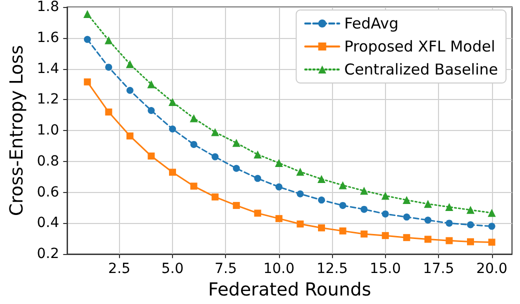 This screenshot has height=304, width=520. What do you see at coordinates (438, 269) in the screenshot?
I see `x-tick-label: 17.5` at bounding box center [438, 269].